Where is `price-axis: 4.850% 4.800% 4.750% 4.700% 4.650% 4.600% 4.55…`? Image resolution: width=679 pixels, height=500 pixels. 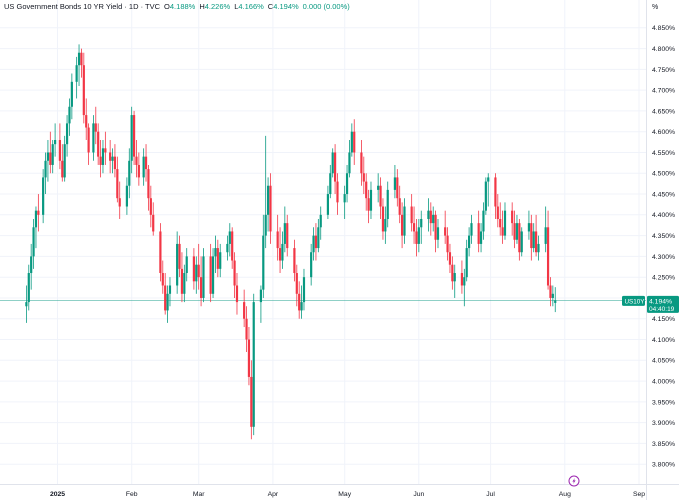
price-axis: 4.850% 4.800% 4.750% 4.700% 4.650% 4.600% 4.55… is located at coordinates (663, 246).